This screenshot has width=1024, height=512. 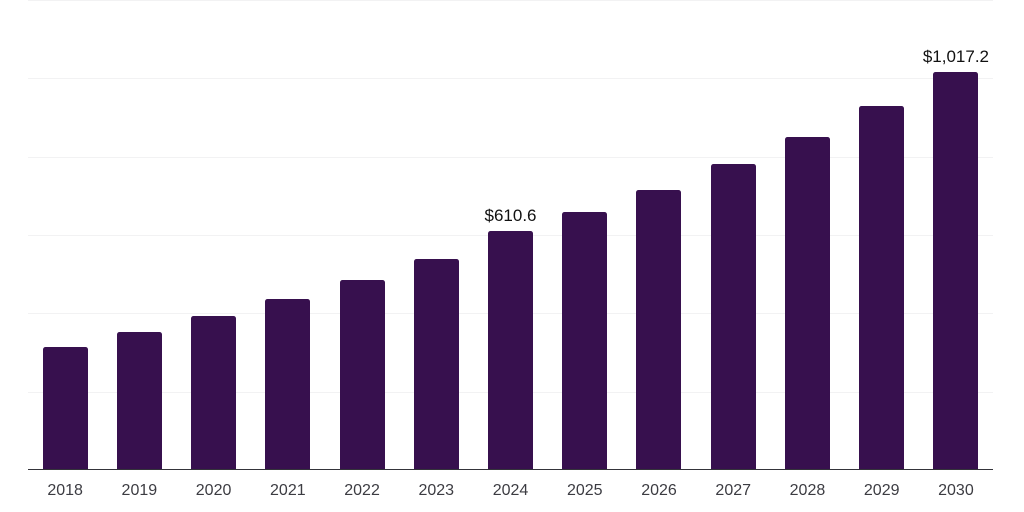 I want to click on bar-slot-2027, so click(x=733, y=235).